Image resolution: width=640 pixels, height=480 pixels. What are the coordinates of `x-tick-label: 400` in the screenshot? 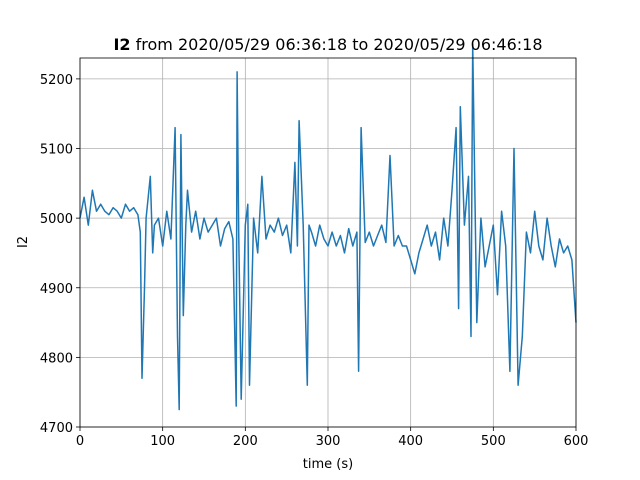 It's located at (410, 441).